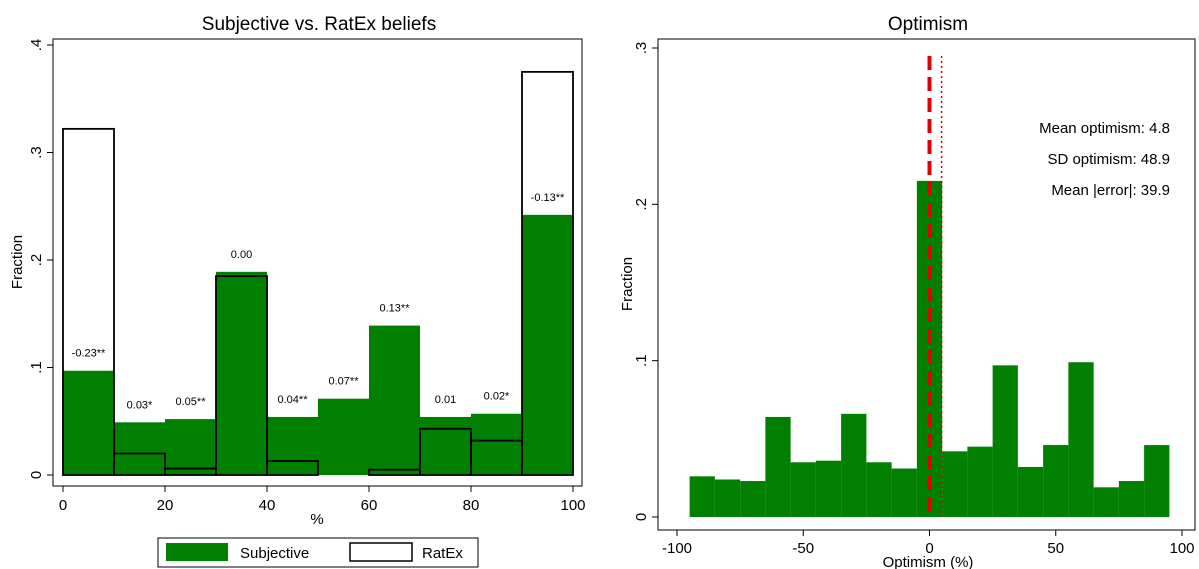 This screenshot has height=569, width=1199. What do you see at coordinates (140, 405) in the screenshot?
I see `bar-label-10: 0.03*` at bounding box center [140, 405].